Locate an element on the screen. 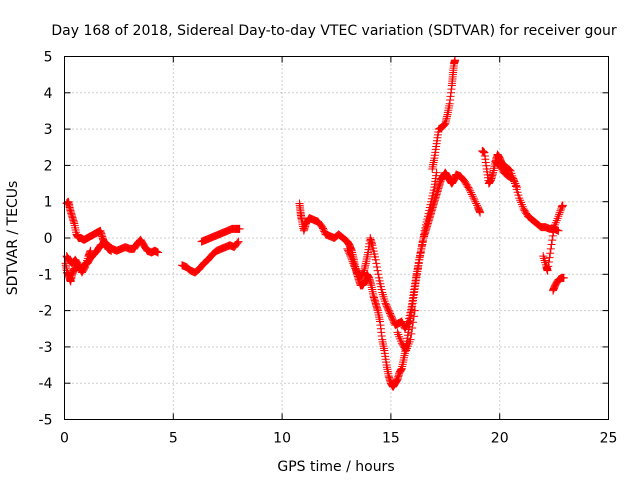  y-tick-label: -4 is located at coordinates (46, 384).